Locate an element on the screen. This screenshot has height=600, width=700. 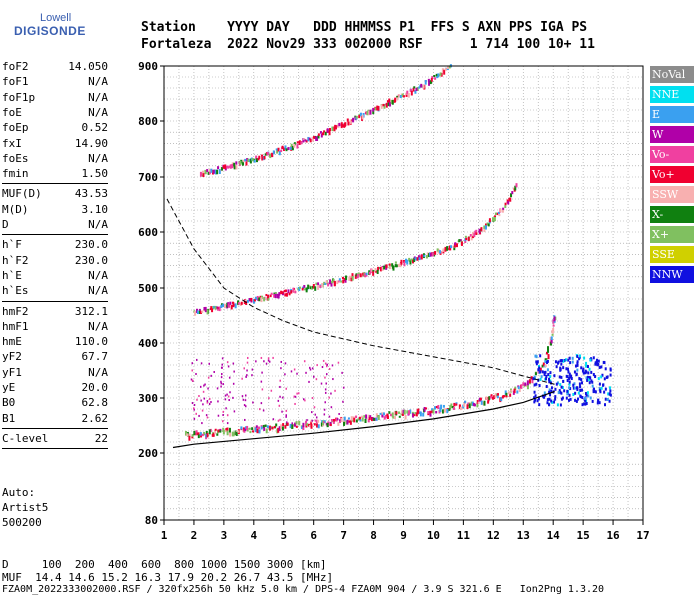
param-key: fxI is located at coordinates (12, 143).